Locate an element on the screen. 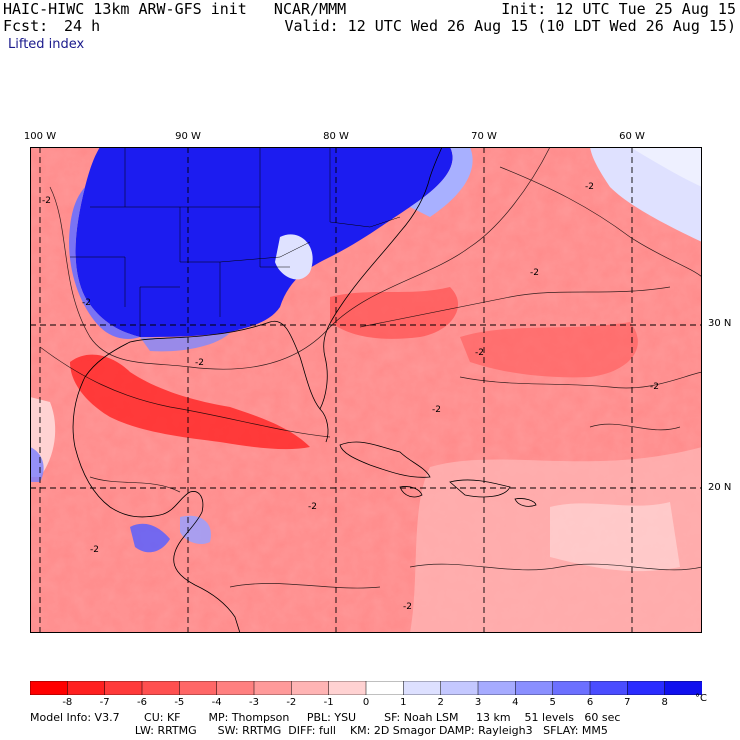 The height and width of the screenshot is (740, 740). lon-label-70w: 70 W is located at coordinates (484, 136).